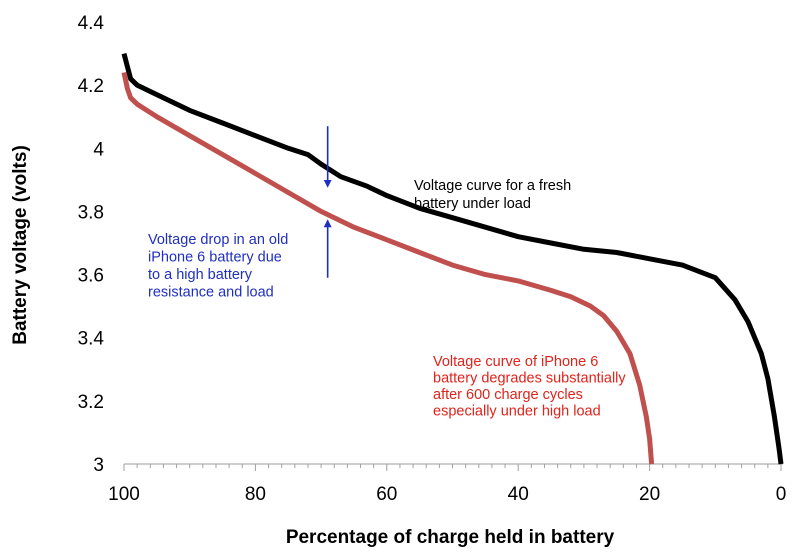 This screenshot has width=800, height=554. What do you see at coordinates (517, 412) in the screenshot?
I see `annotation-line: especially under high load` at bounding box center [517, 412].